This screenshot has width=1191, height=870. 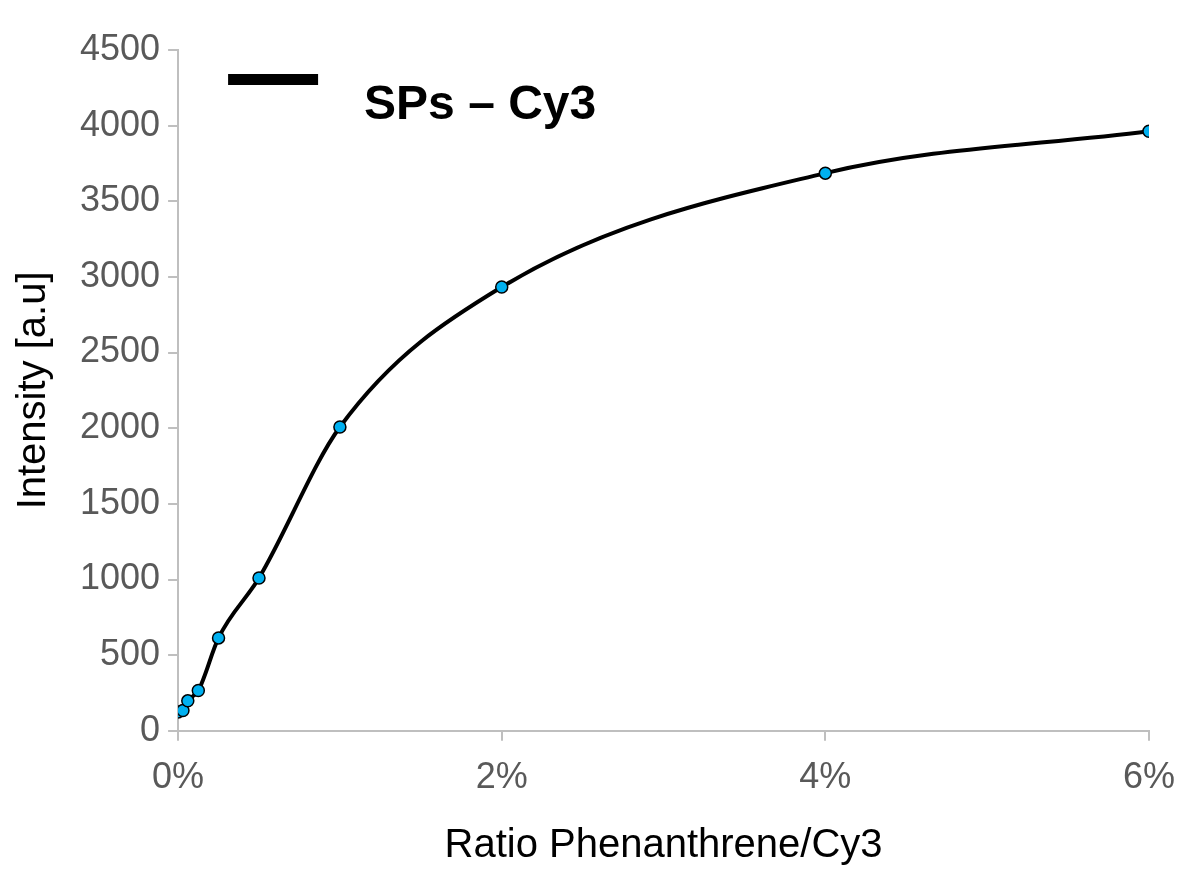 What do you see at coordinates (130, 653) in the screenshot?
I see `y-tick-label: 500` at bounding box center [130, 653].